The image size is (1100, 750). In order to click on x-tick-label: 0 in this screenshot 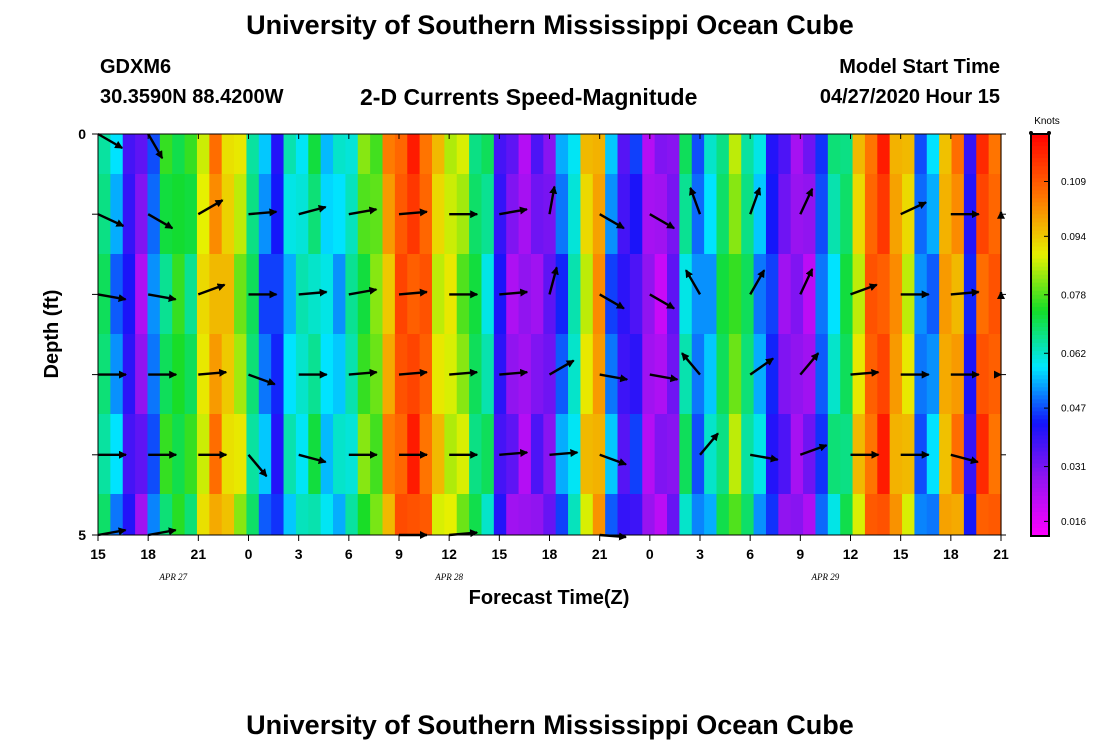, I will do `click(650, 554)`.